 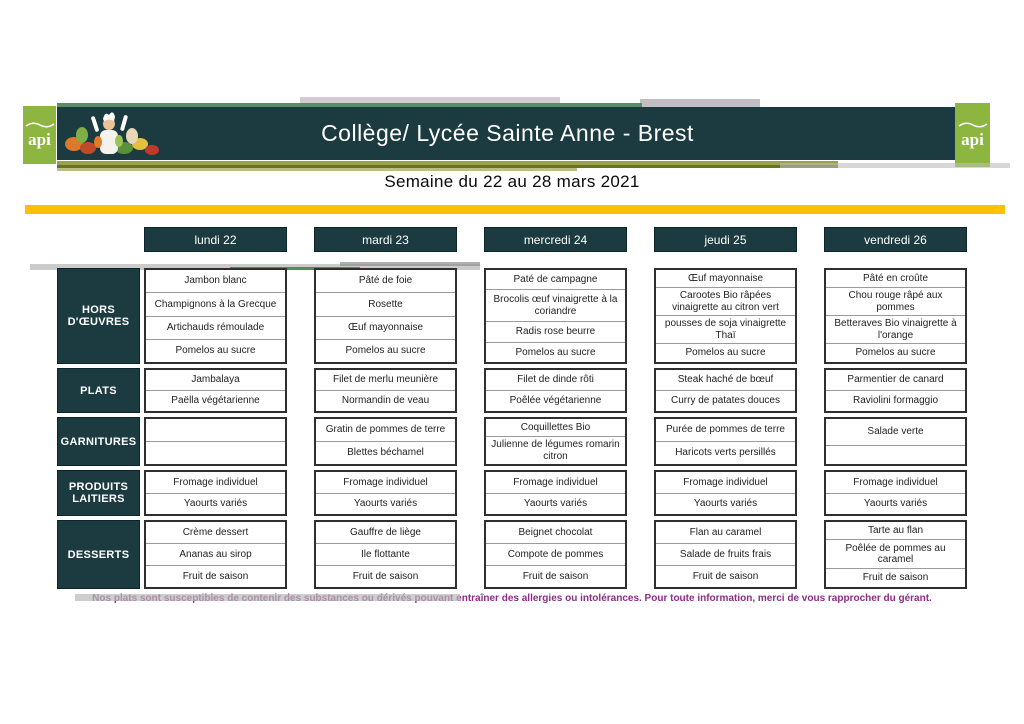 What do you see at coordinates (555, 280) in the screenshot?
I see `menu-item: Paté de campagne` at bounding box center [555, 280].